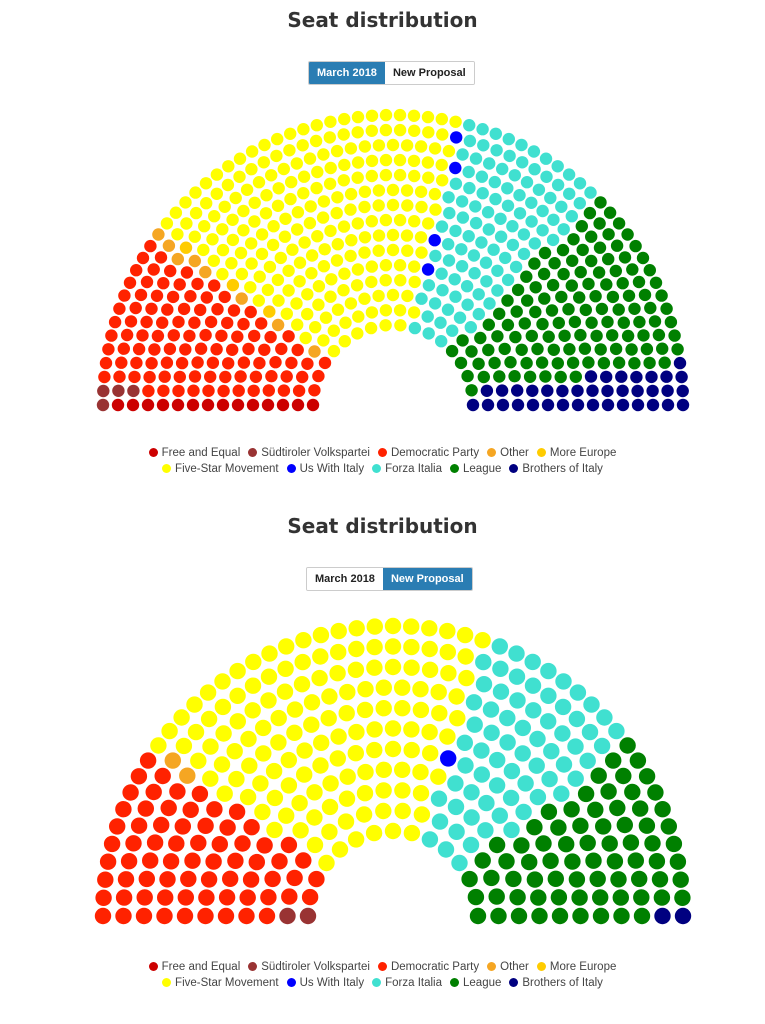 This screenshot has height=1024, width=765. What do you see at coordinates (653, 405) in the screenshot?
I see `seat-brothers-of-italy` at bounding box center [653, 405].